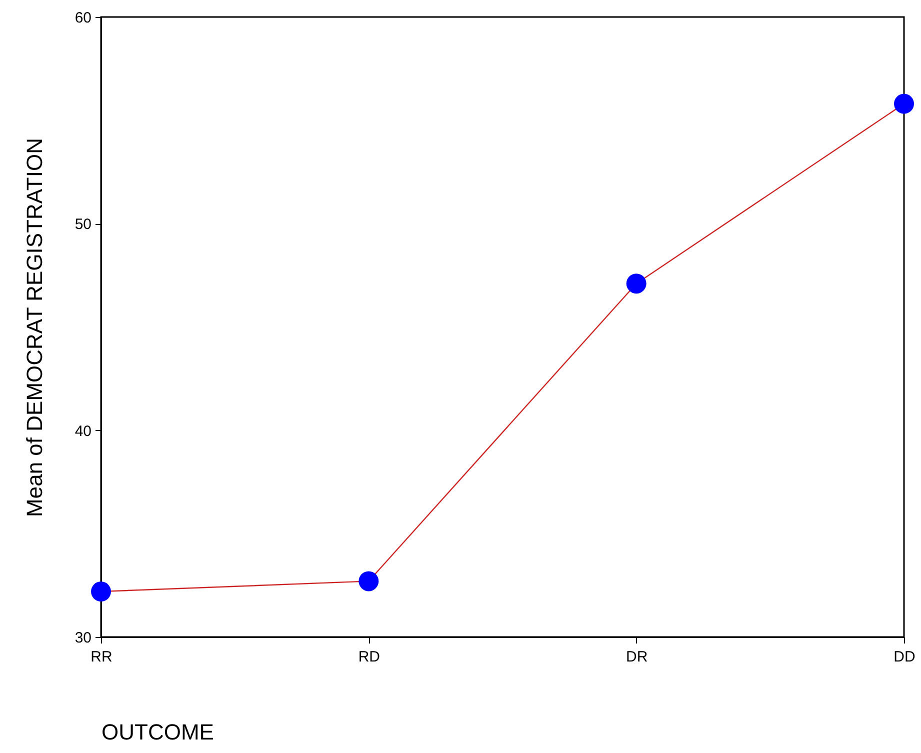 This screenshot has height=753, width=921. I want to click on y-tick-label: 60, so click(83, 18).